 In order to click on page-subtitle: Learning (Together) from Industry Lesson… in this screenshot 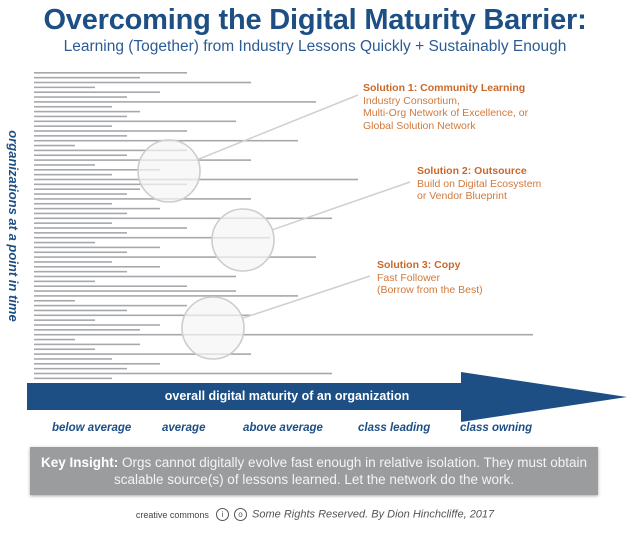, I will do `click(315, 46)`.